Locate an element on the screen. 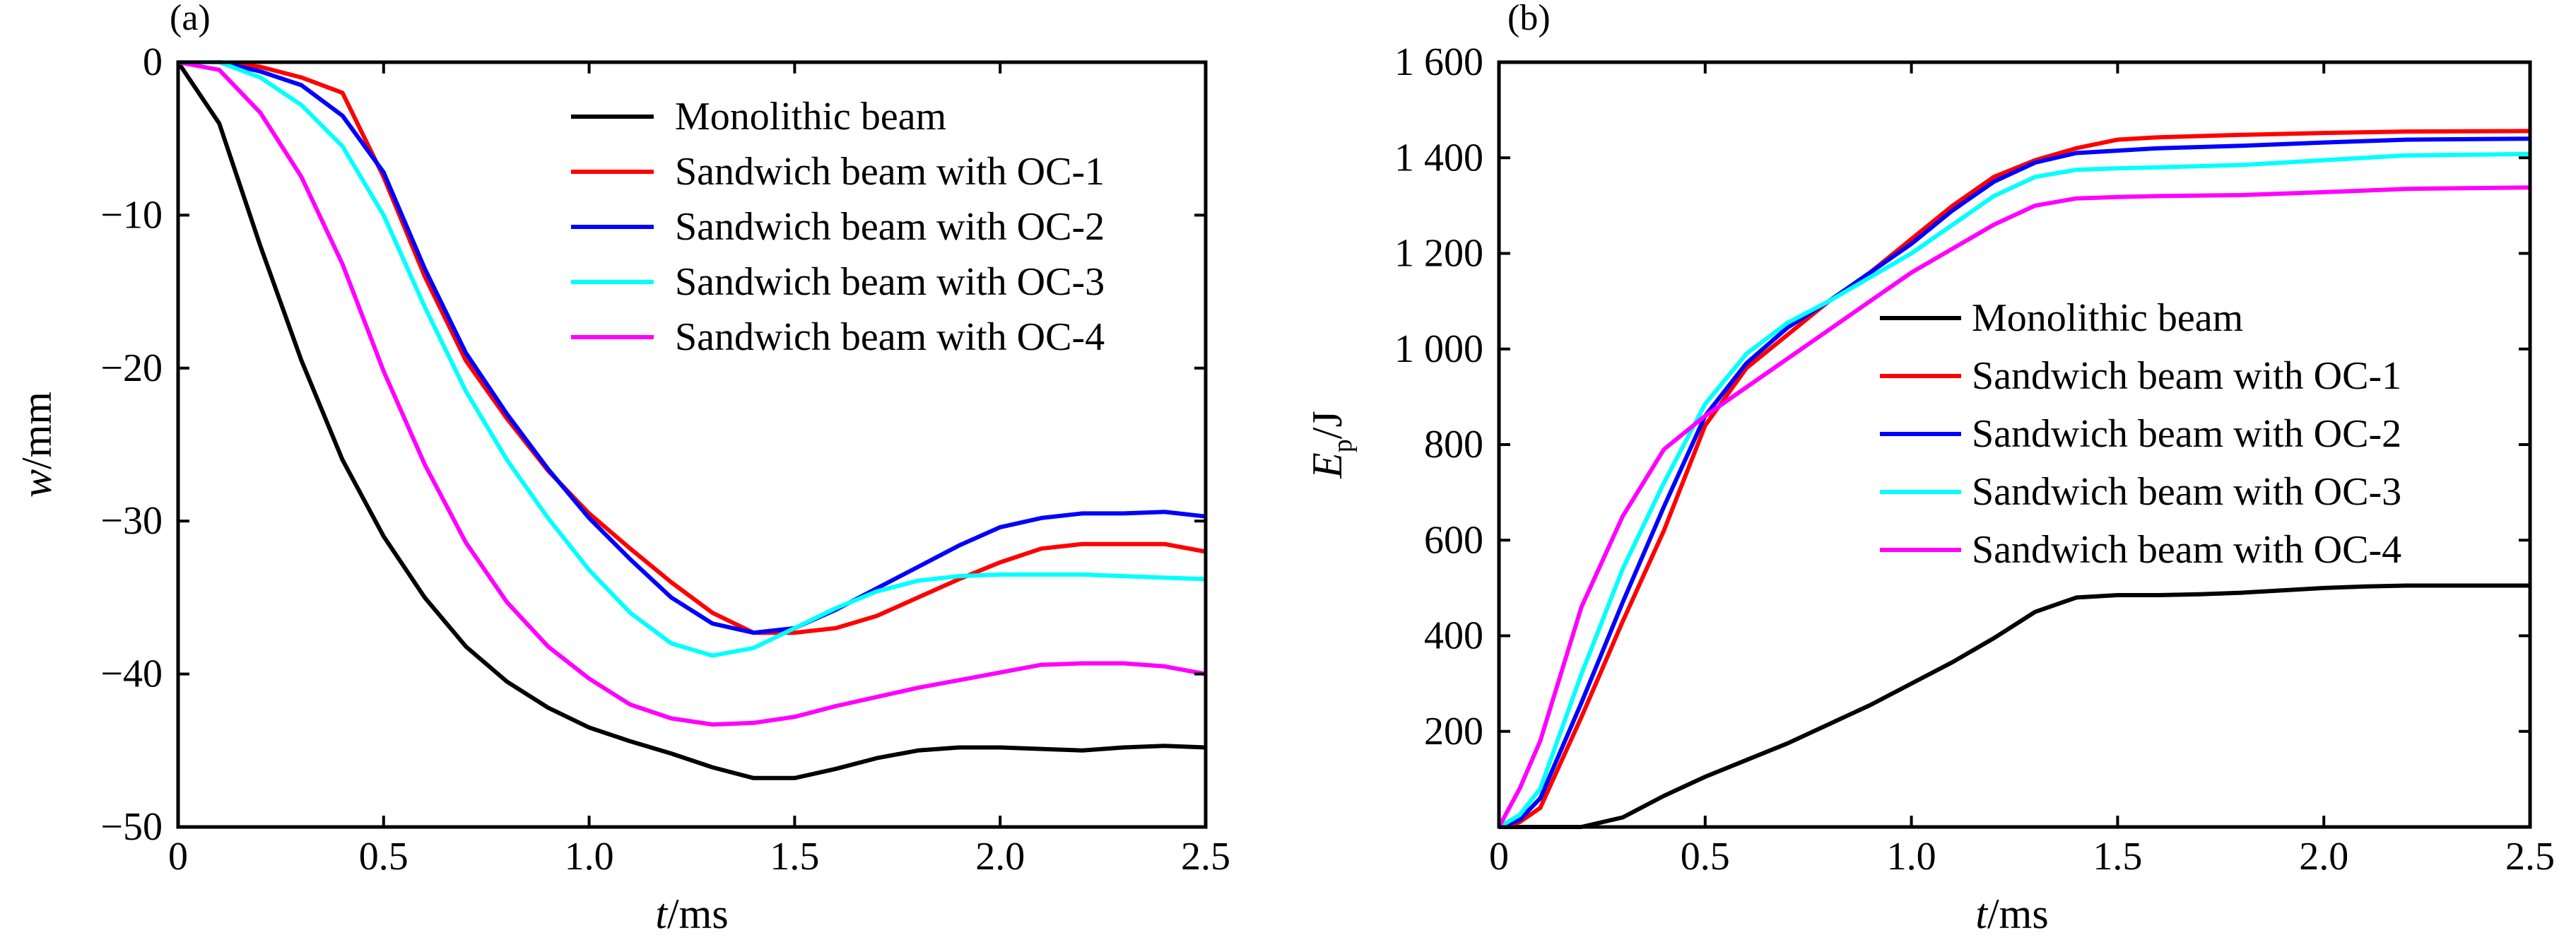 The image size is (2576, 945). y-tick-label: 1 200 is located at coordinates (1438, 254).